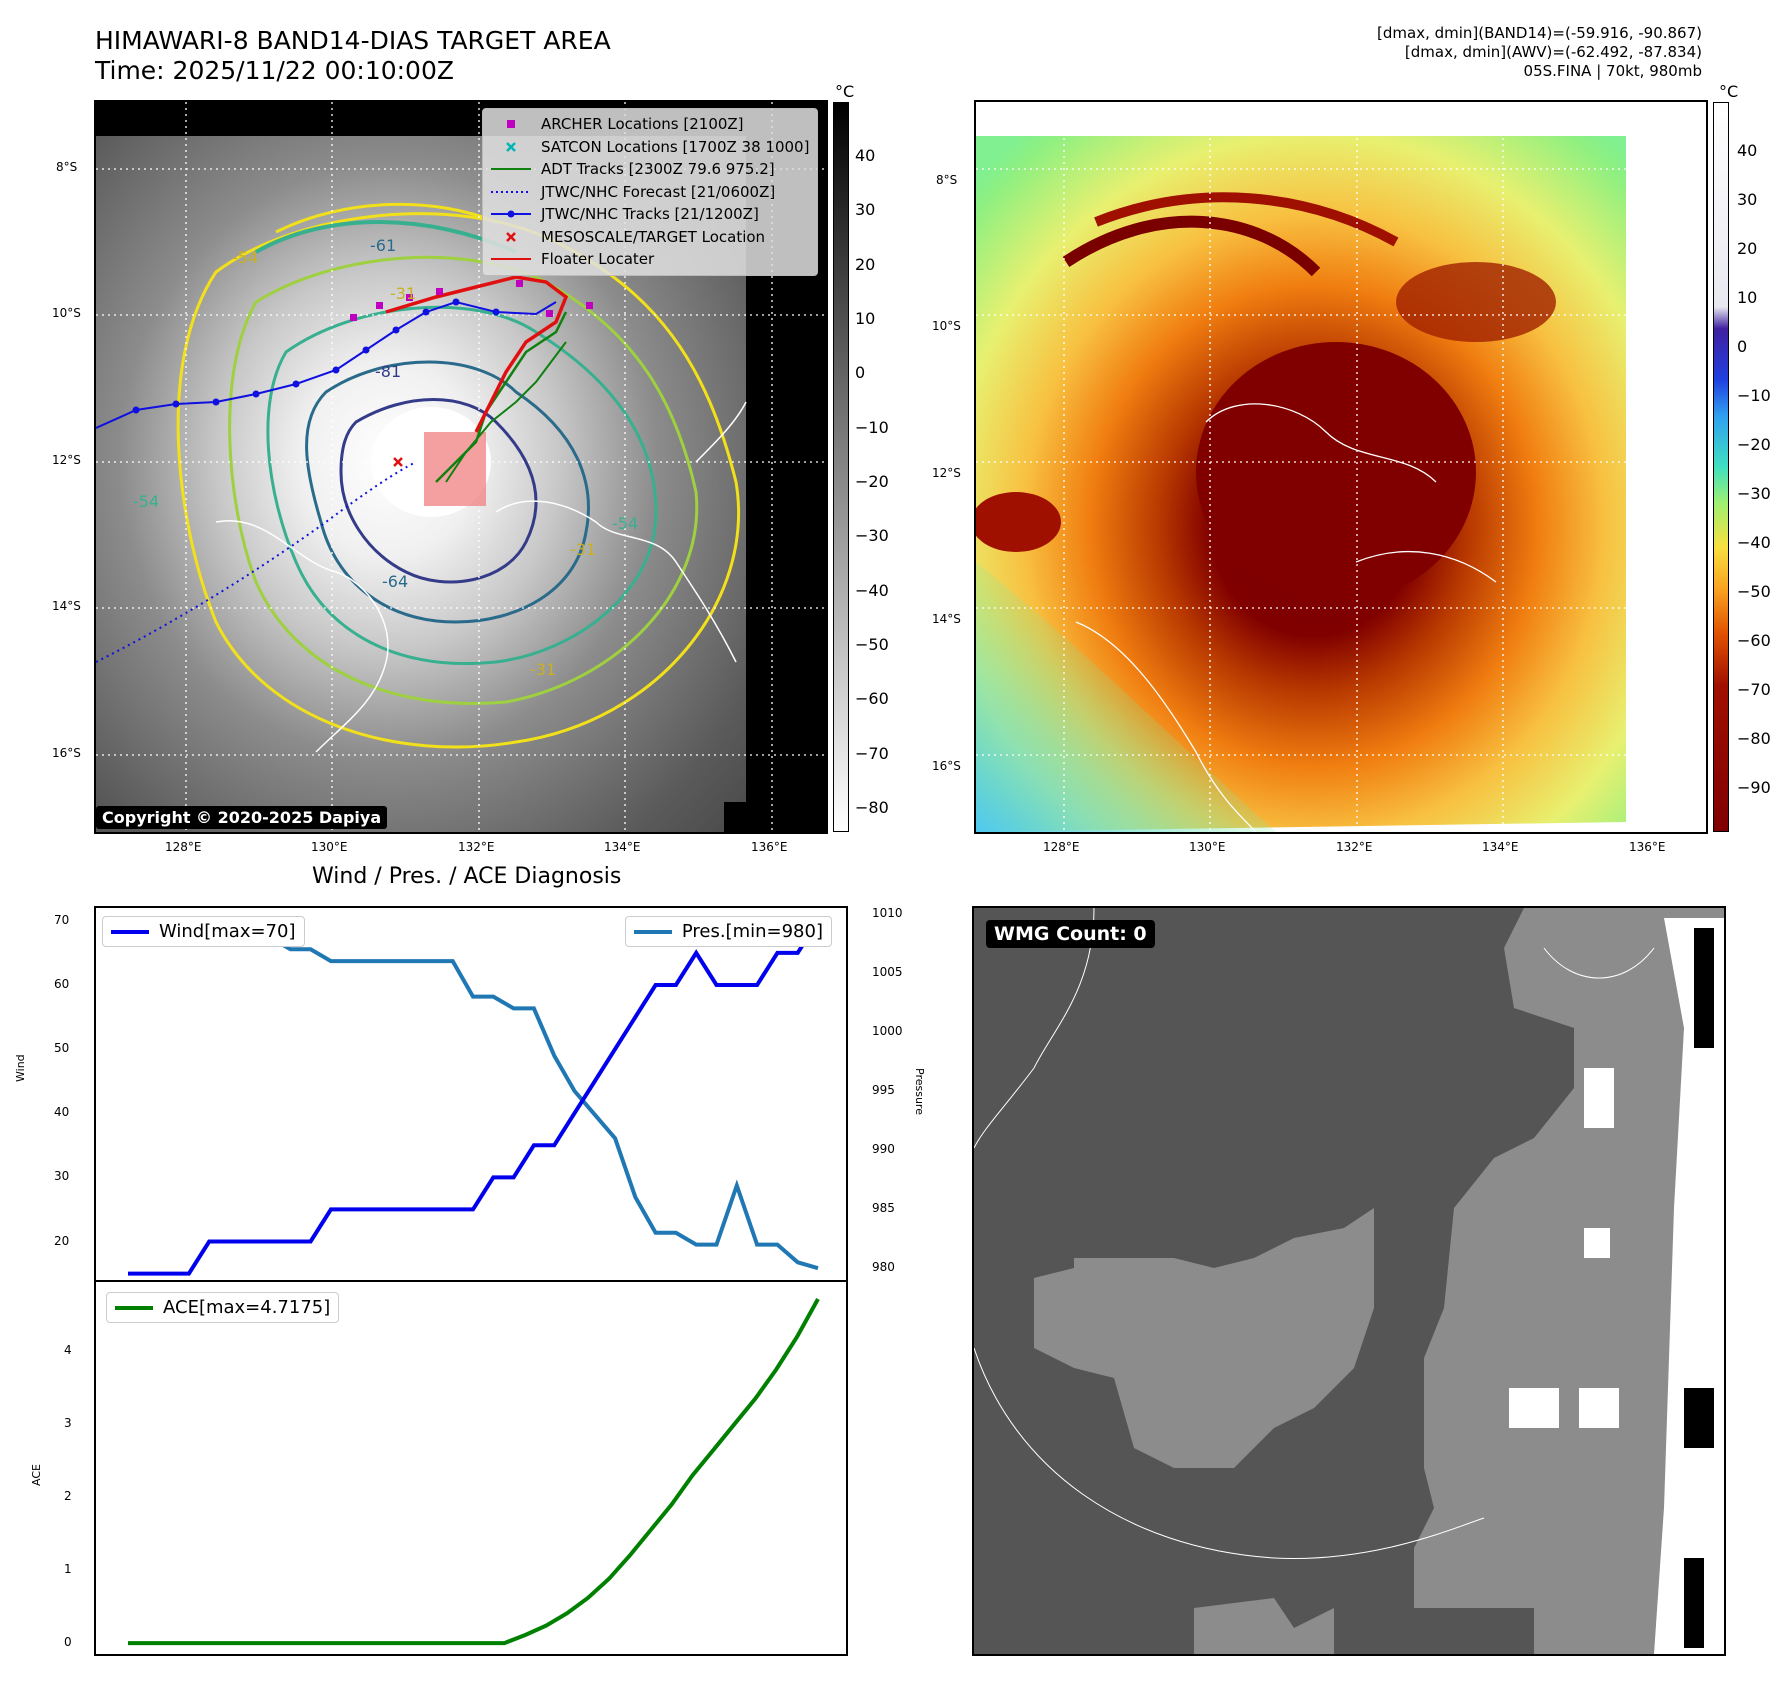 Image resolution: width=1788 pixels, height=1690 pixels. Describe the element at coordinates (467, 876) in the screenshot. I see `diagnosis-title: Wind / Pres. / ACE Diagnosis` at that location.